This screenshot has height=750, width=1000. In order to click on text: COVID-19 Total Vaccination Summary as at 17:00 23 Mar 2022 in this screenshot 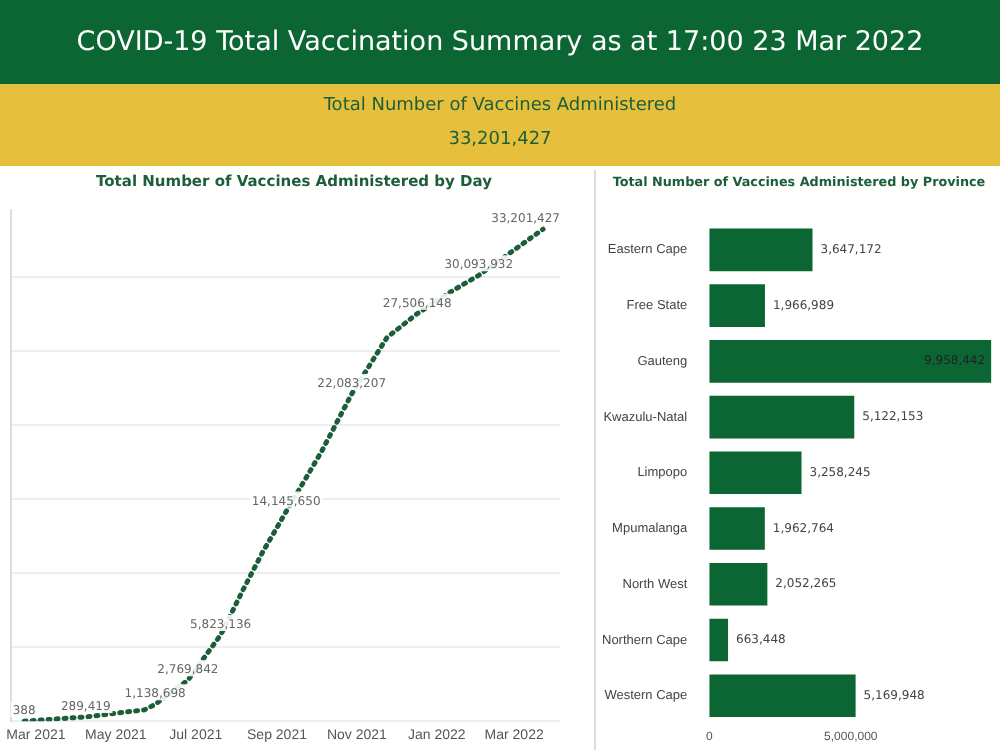, I will do `click(500, 42)`.